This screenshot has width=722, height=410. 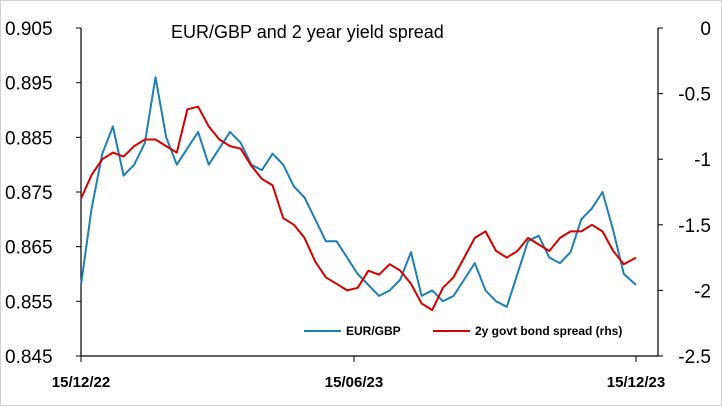 I want to click on right-ticks: 0 -0.5 -1 -1.5 -2 -2.5, so click(x=684, y=193).